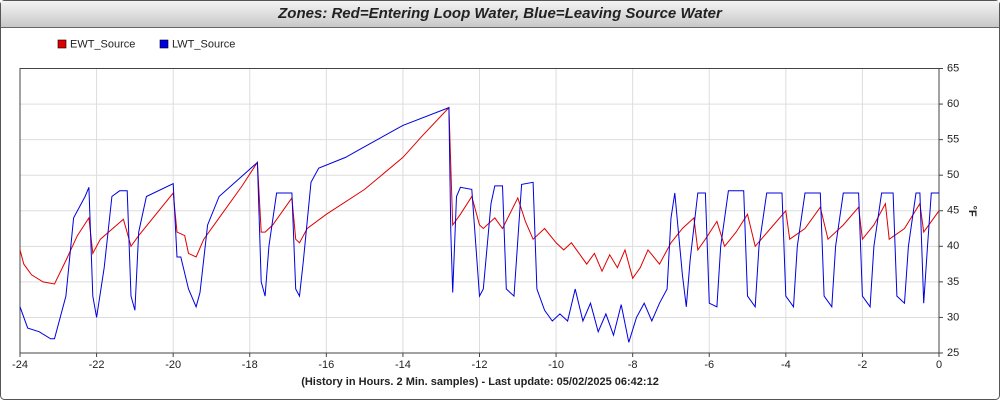  What do you see at coordinates (203, 44) in the screenshot?
I see `legend-label: LWT_Source` at bounding box center [203, 44].